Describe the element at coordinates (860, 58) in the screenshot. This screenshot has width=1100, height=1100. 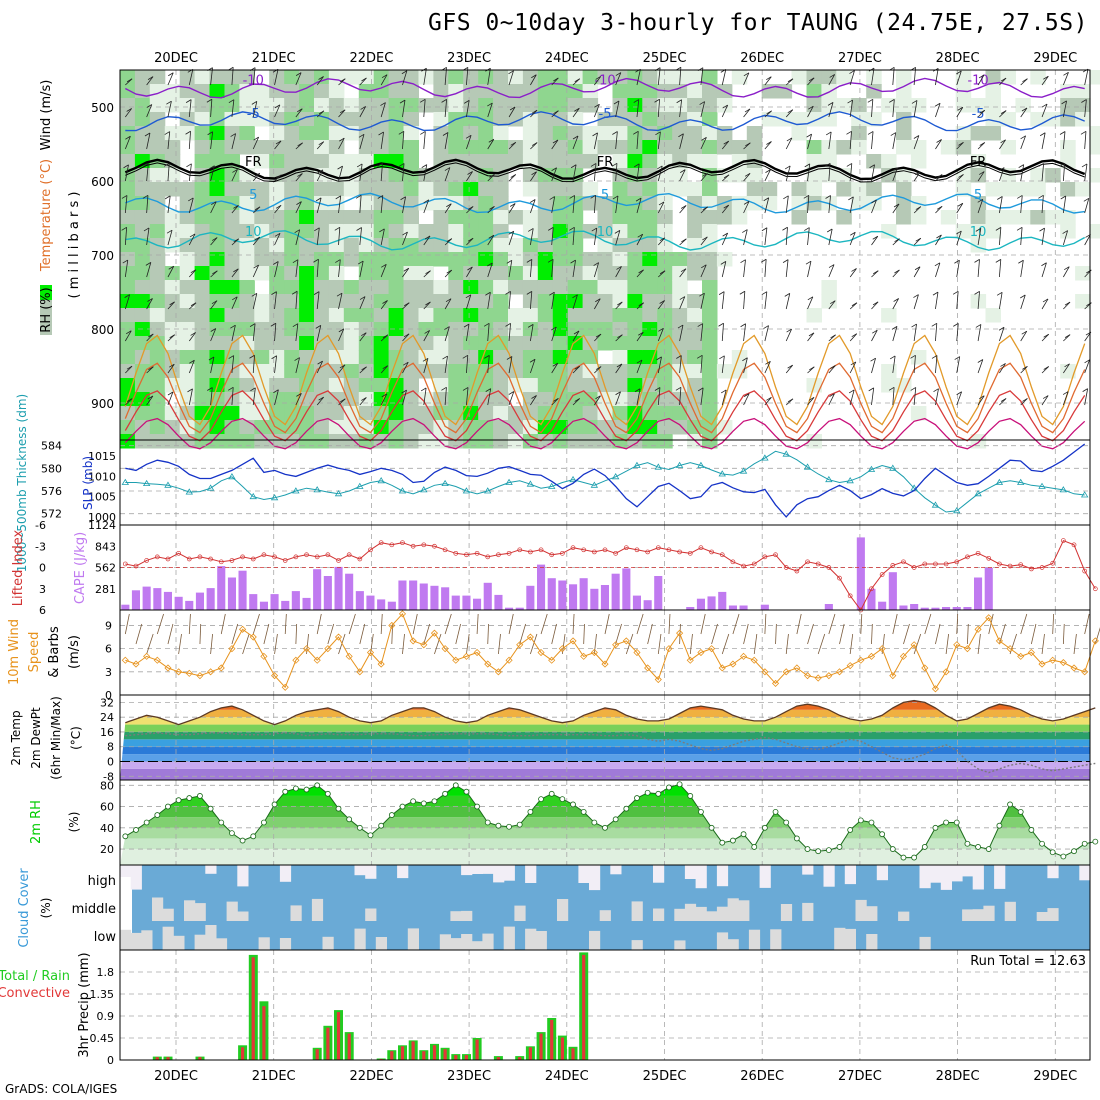
I see `date-label-top: 27DEC` at that location.